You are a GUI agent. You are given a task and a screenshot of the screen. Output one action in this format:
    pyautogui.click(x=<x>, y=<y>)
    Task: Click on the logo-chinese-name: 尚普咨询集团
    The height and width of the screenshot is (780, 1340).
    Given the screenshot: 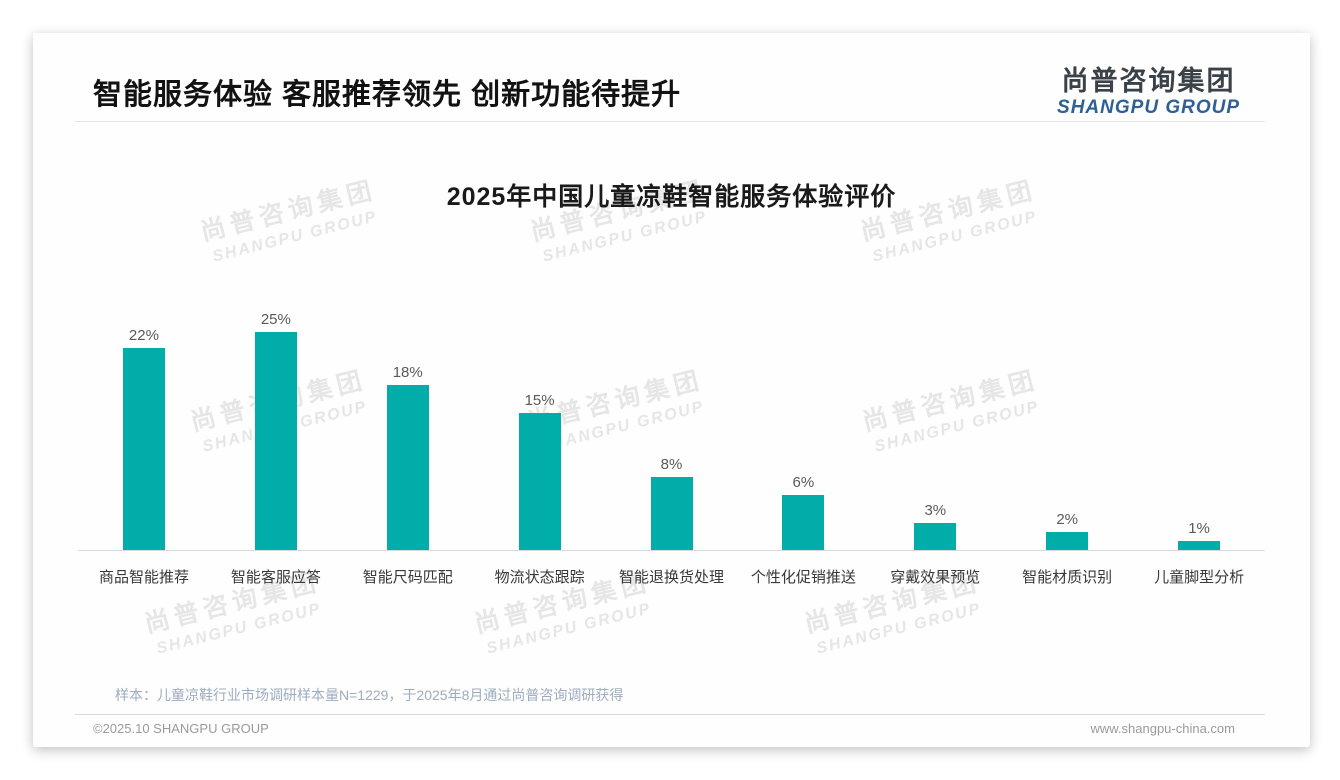 What is the action you would take?
    pyautogui.click(x=1148, y=81)
    